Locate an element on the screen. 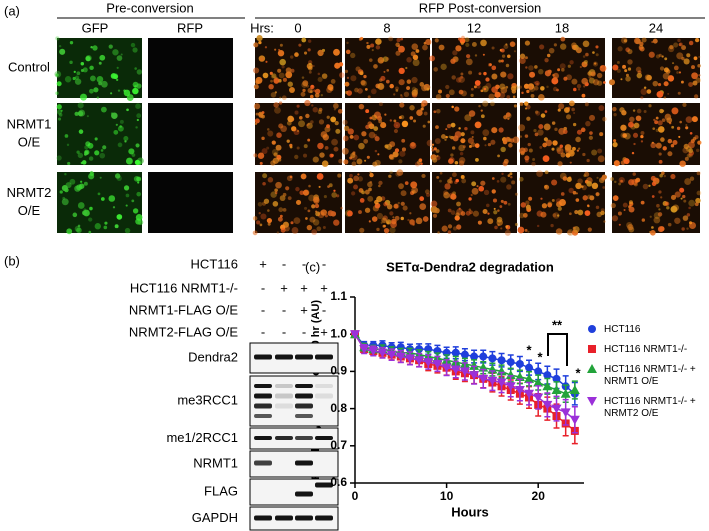 The image size is (709, 531). row-label: O/E is located at coordinates (29, 141).